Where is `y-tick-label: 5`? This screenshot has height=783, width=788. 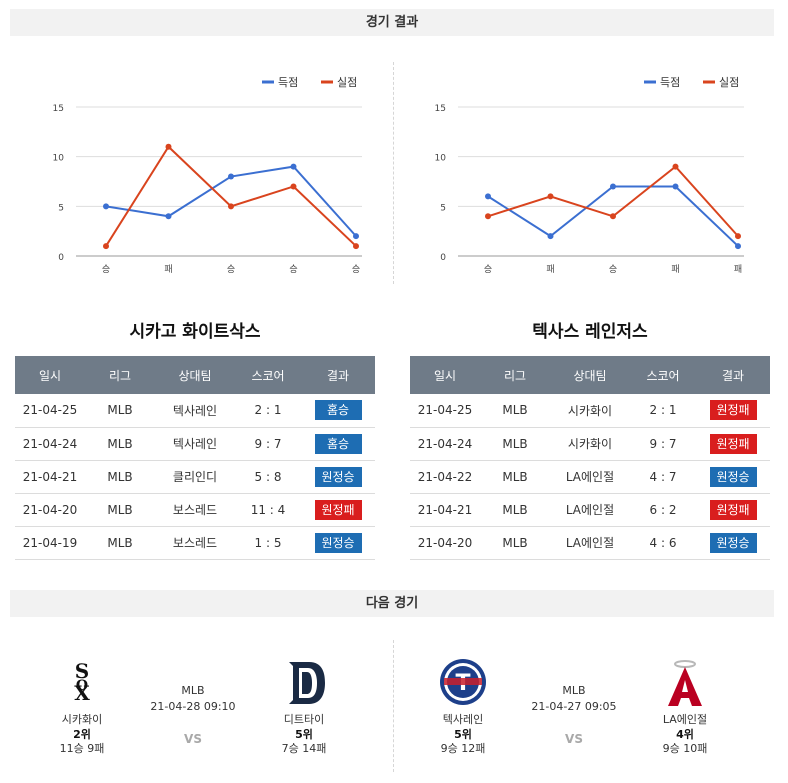
y-tick-label: 5 is located at coordinates (443, 208).